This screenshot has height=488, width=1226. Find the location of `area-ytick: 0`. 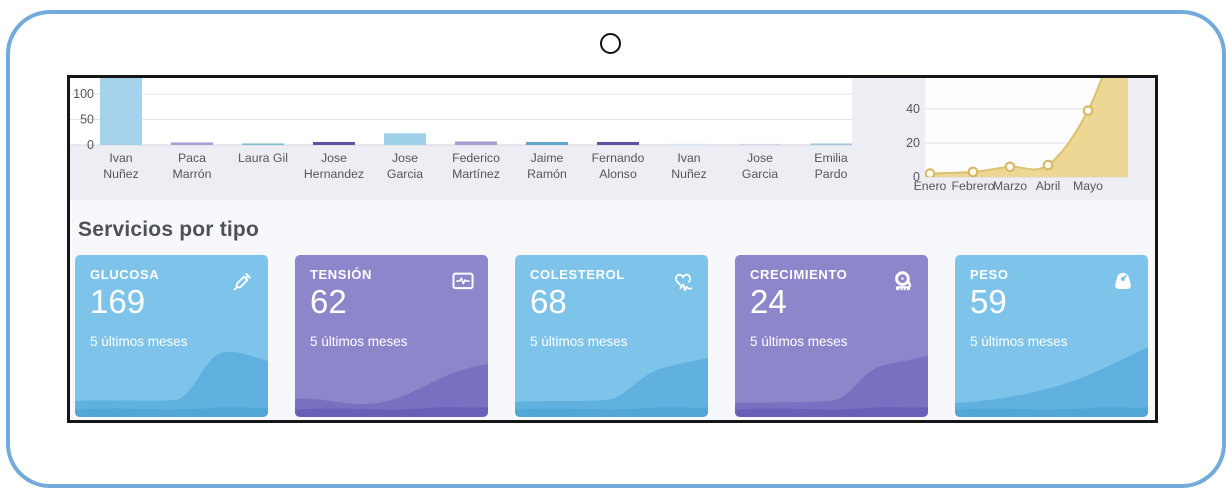

area-ytick: 0 is located at coordinates (916, 177).